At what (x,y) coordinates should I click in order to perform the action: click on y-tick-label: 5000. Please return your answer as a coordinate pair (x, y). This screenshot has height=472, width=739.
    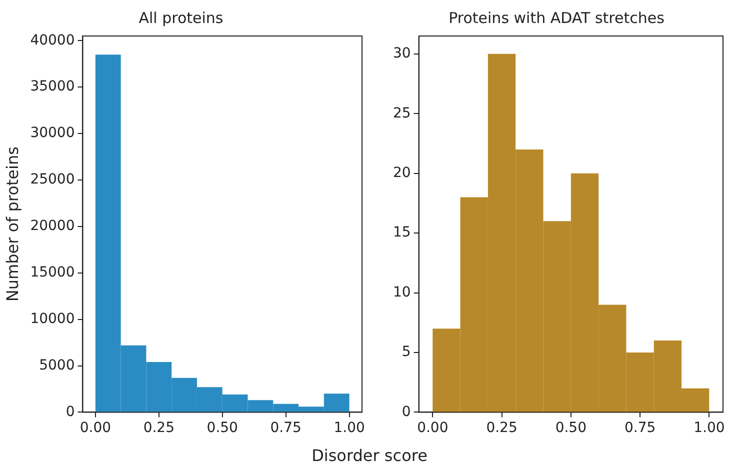
    Looking at the image, I should click on (57, 365).